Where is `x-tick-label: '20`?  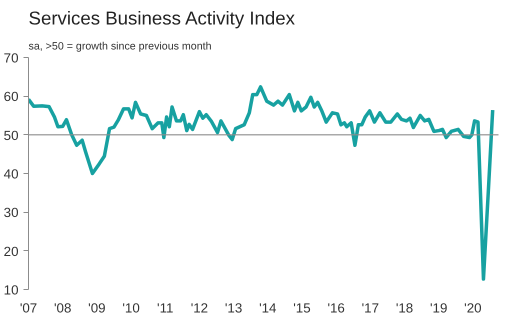 x-tick-label: '20 is located at coordinates (473, 308).